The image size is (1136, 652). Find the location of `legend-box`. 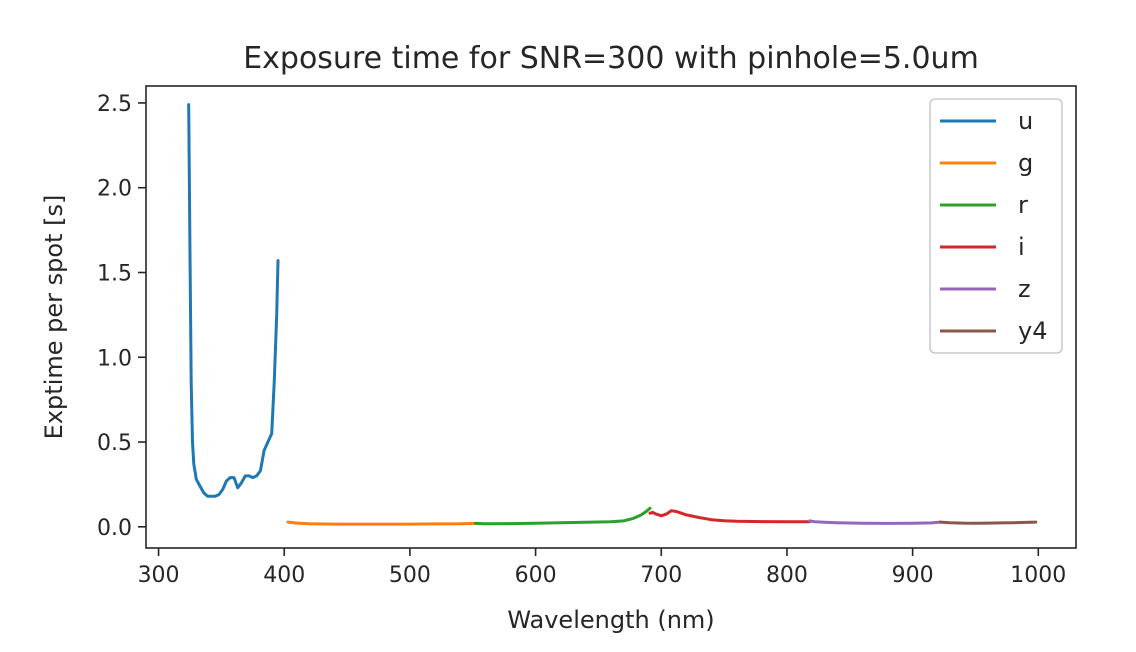

legend-box is located at coordinates (996, 226).